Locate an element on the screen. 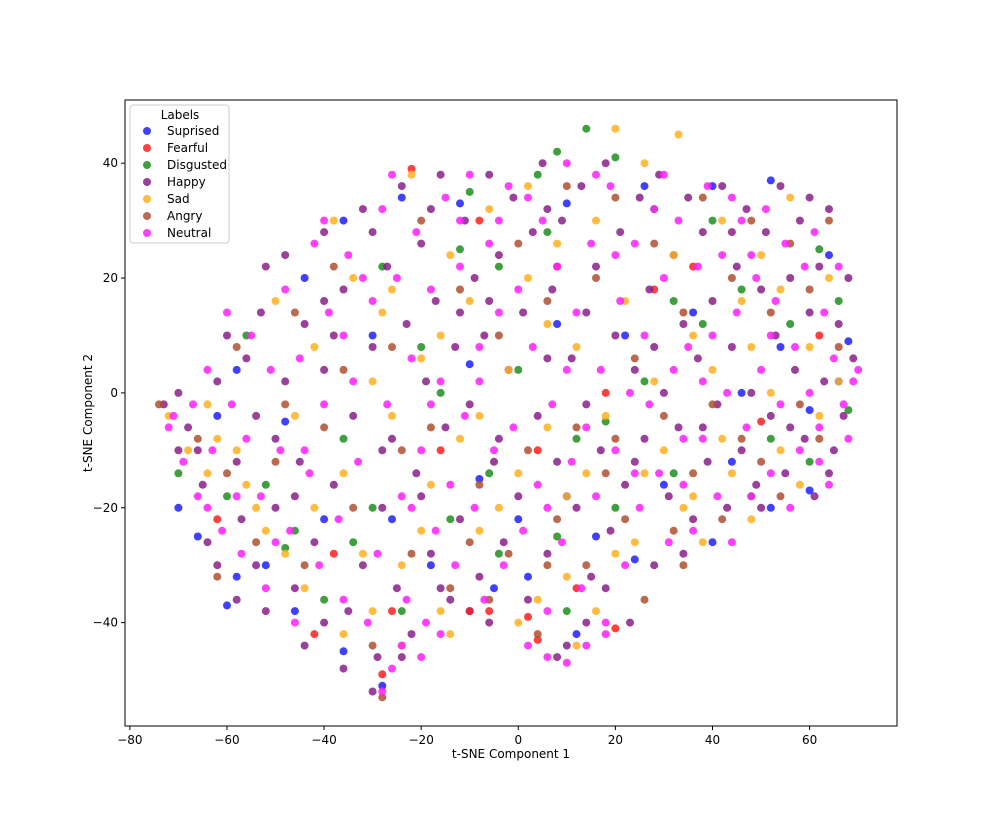  x-tick-label: 20 is located at coordinates (615, 740).